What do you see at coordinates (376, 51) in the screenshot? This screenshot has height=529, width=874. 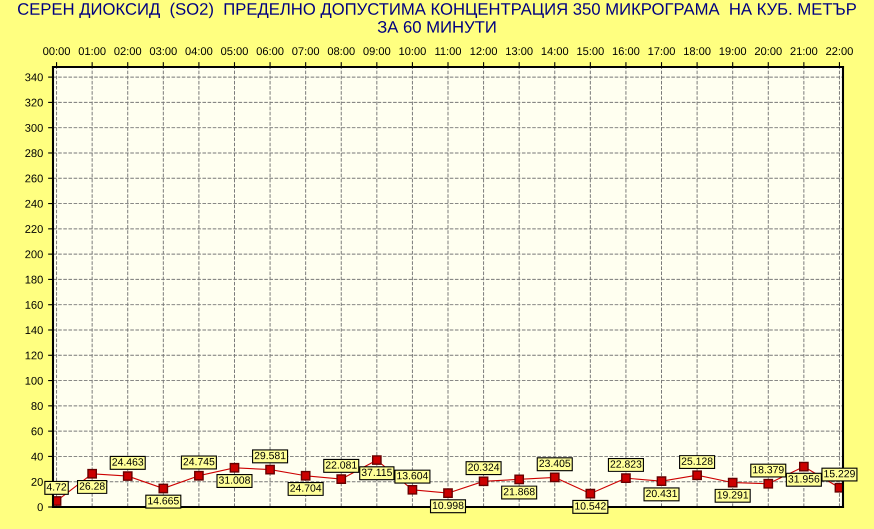 I see `x-tick-label: 09:00` at bounding box center [376, 51].